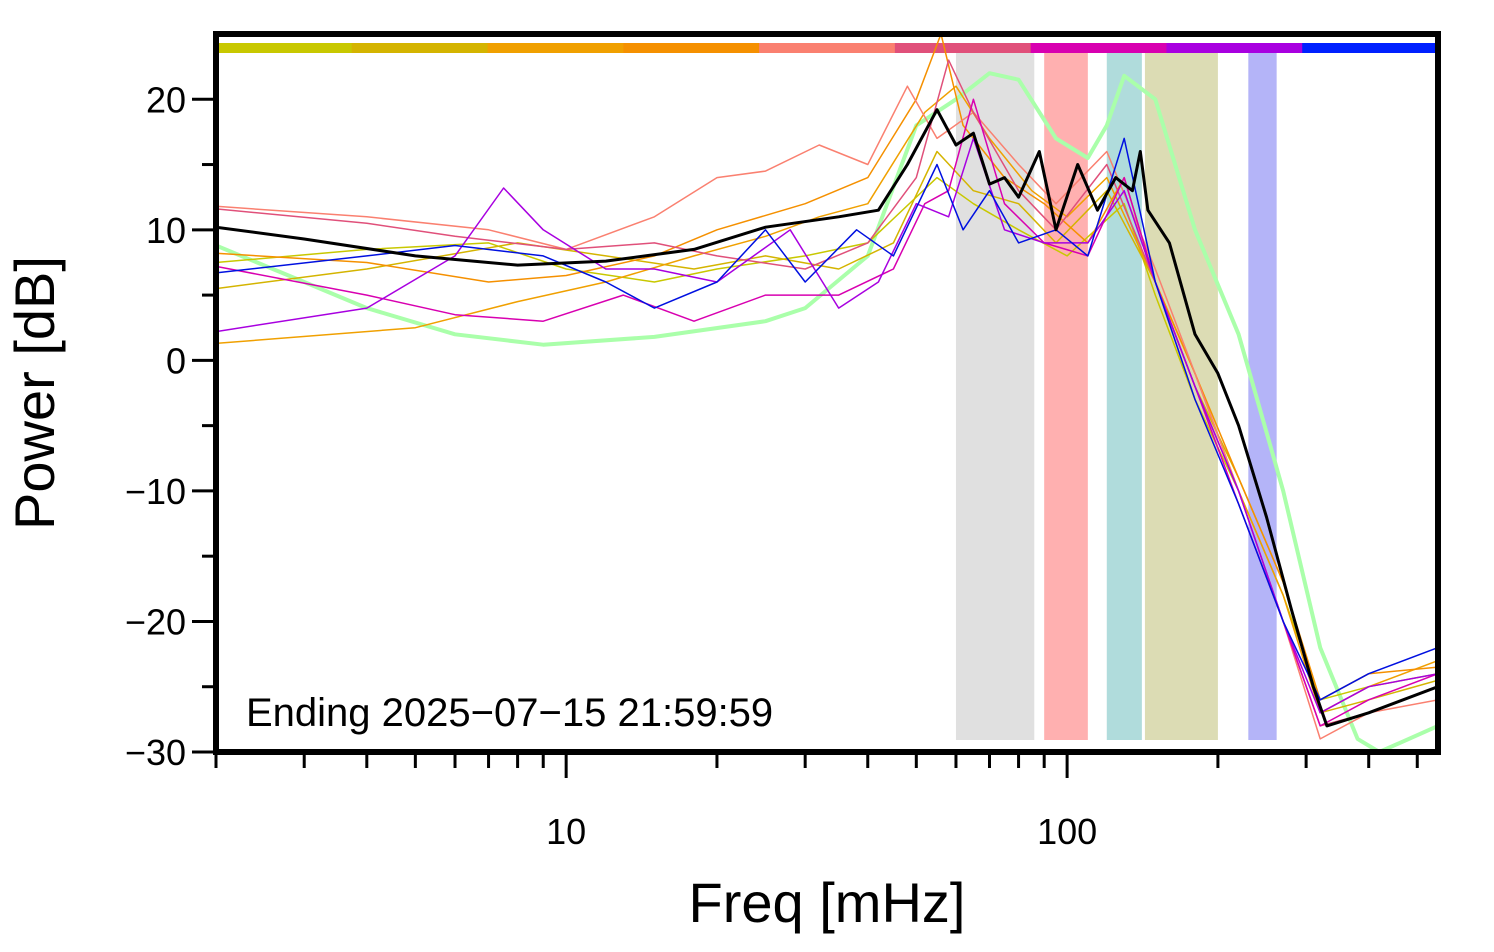 Image resolution: width=1494 pixels, height=952 pixels. What do you see at coordinates (827, 902) in the screenshot?
I see `x-axis-title: Freq [mHz]` at bounding box center [827, 902].